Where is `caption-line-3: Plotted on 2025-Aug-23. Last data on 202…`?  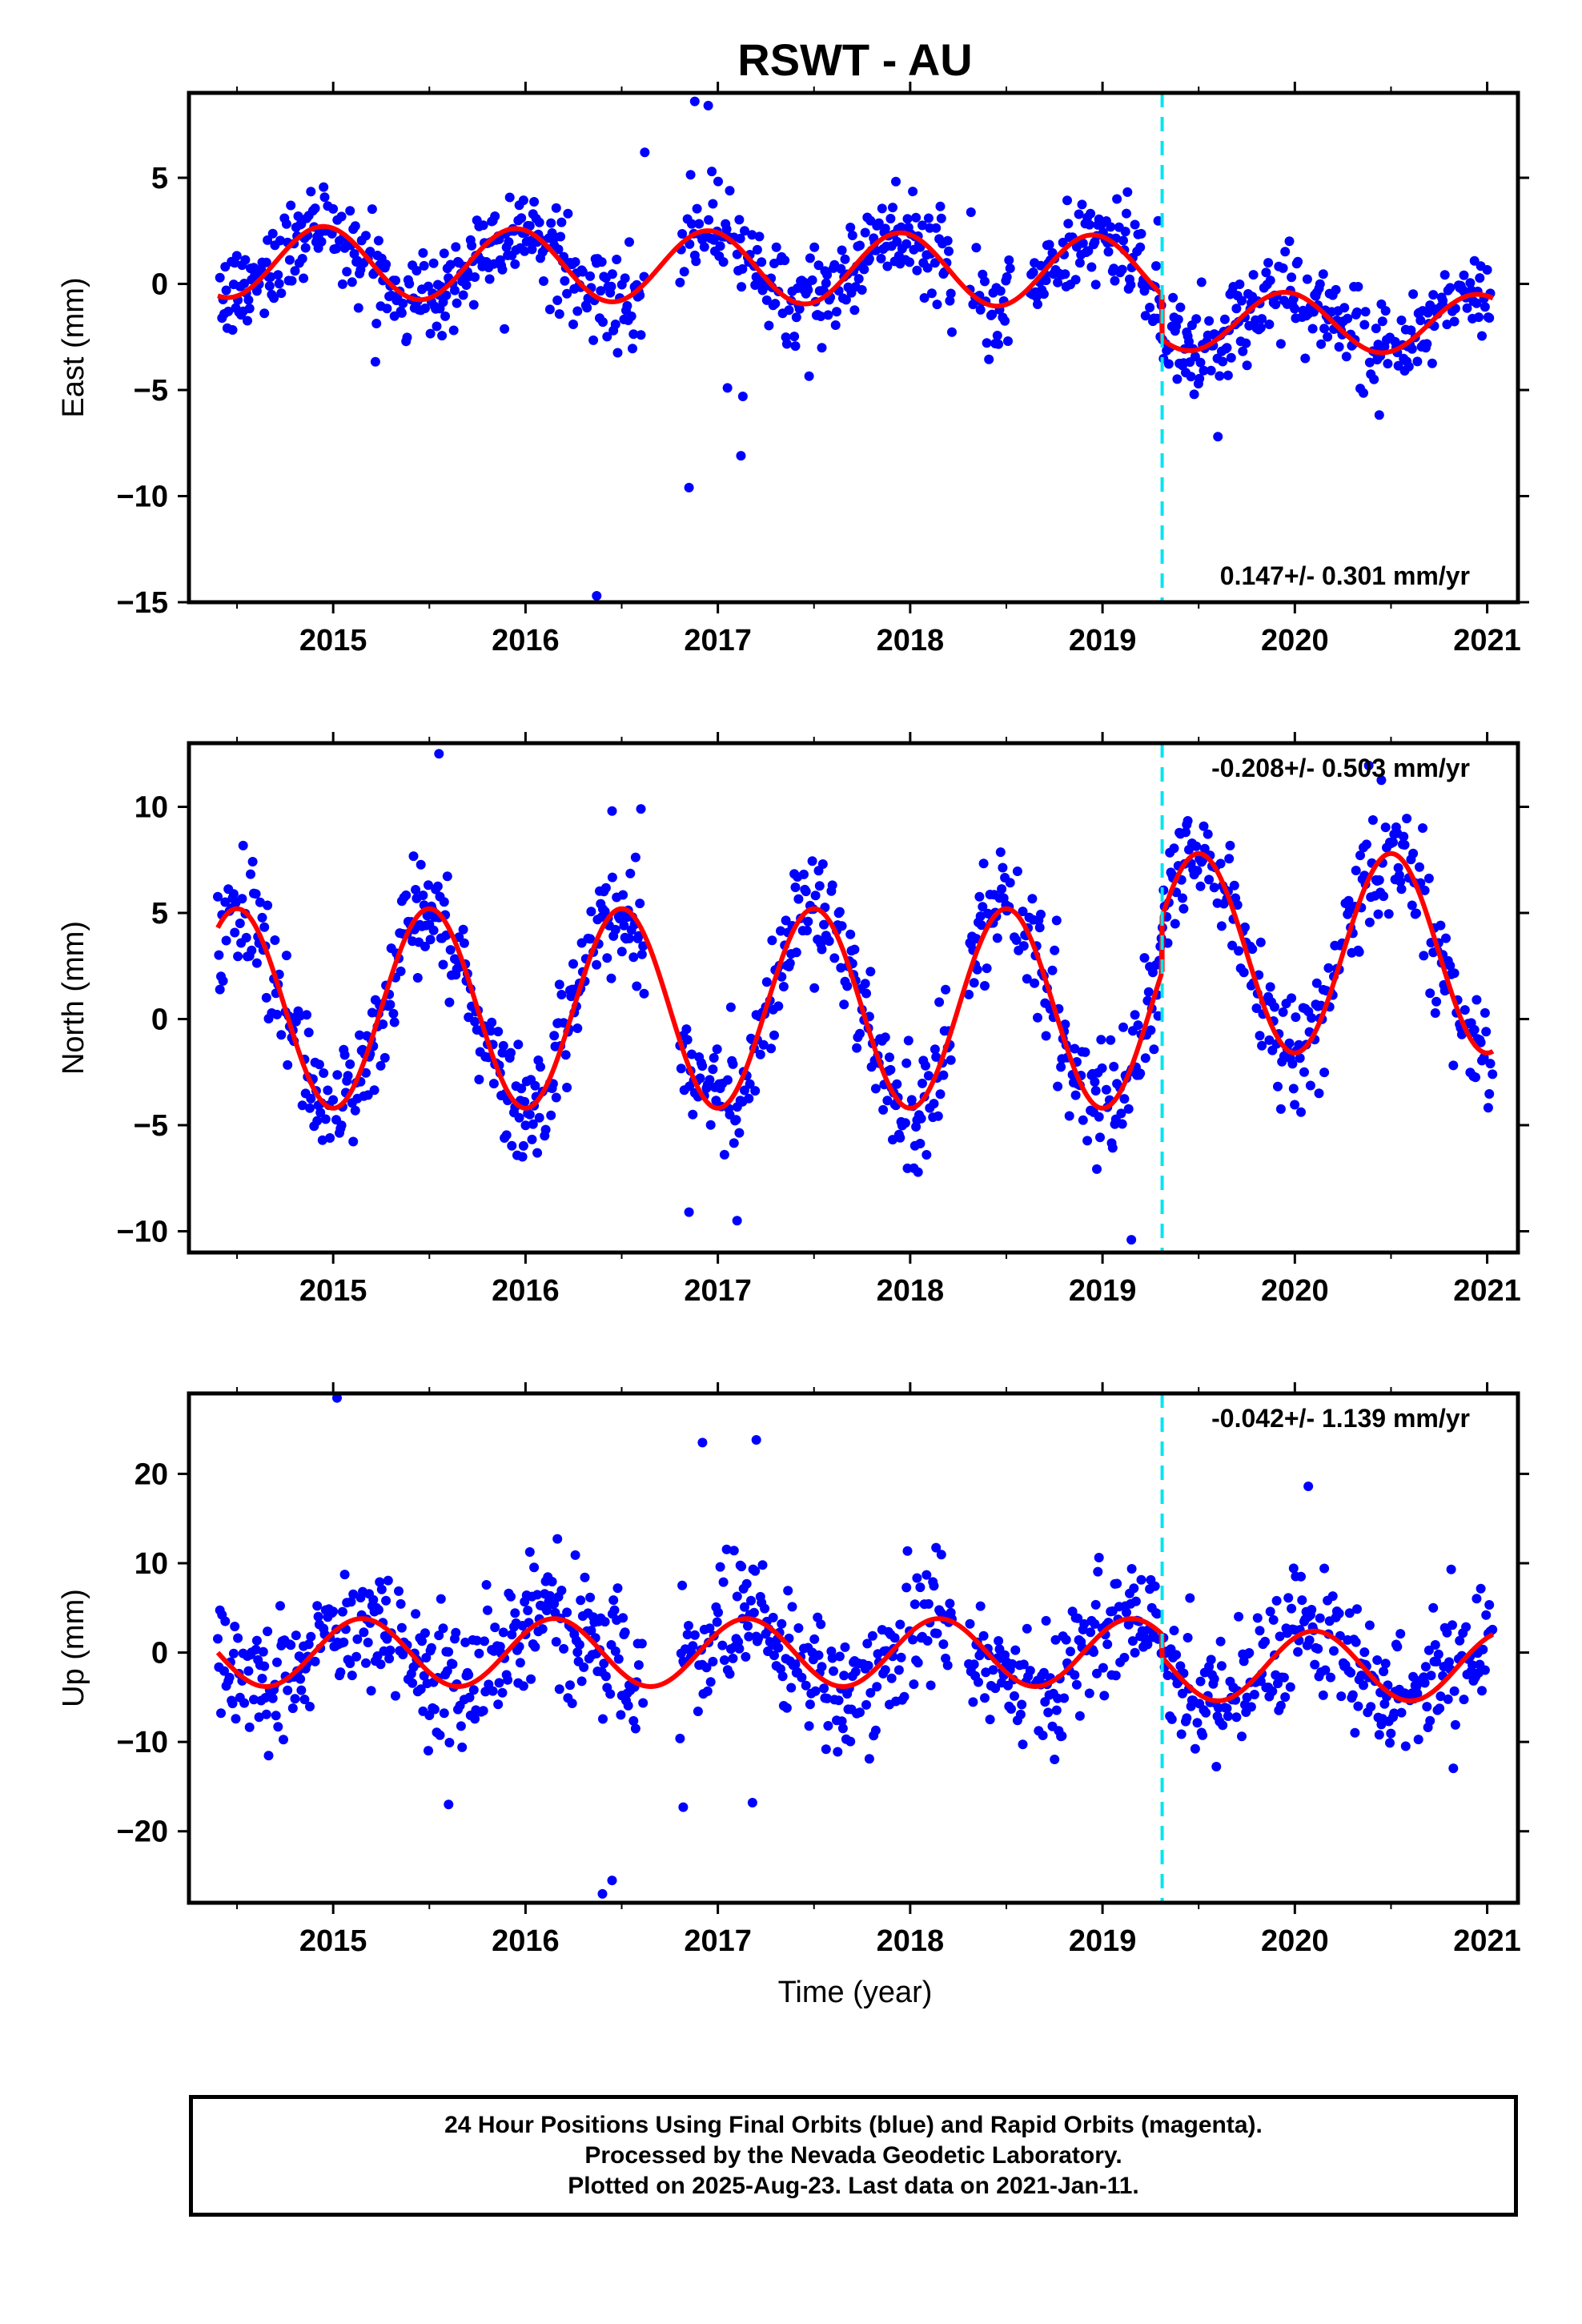 caption-line-3: Plotted on 2025-Aug-23. Last data on 202… is located at coordinates (853, 2186).